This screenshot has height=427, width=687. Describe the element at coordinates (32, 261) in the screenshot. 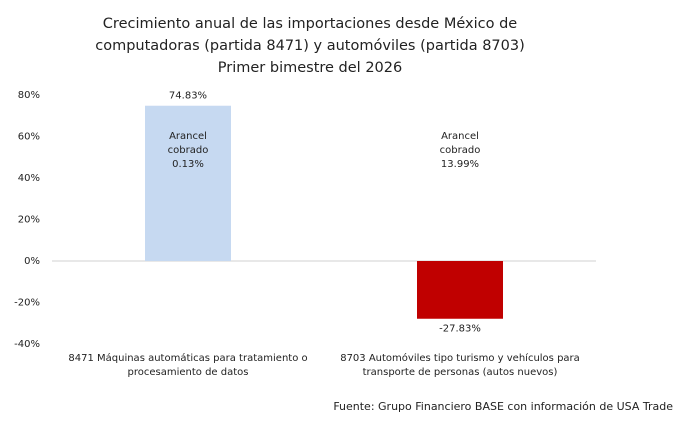

I see `y-tick-label: 0%` at that location.